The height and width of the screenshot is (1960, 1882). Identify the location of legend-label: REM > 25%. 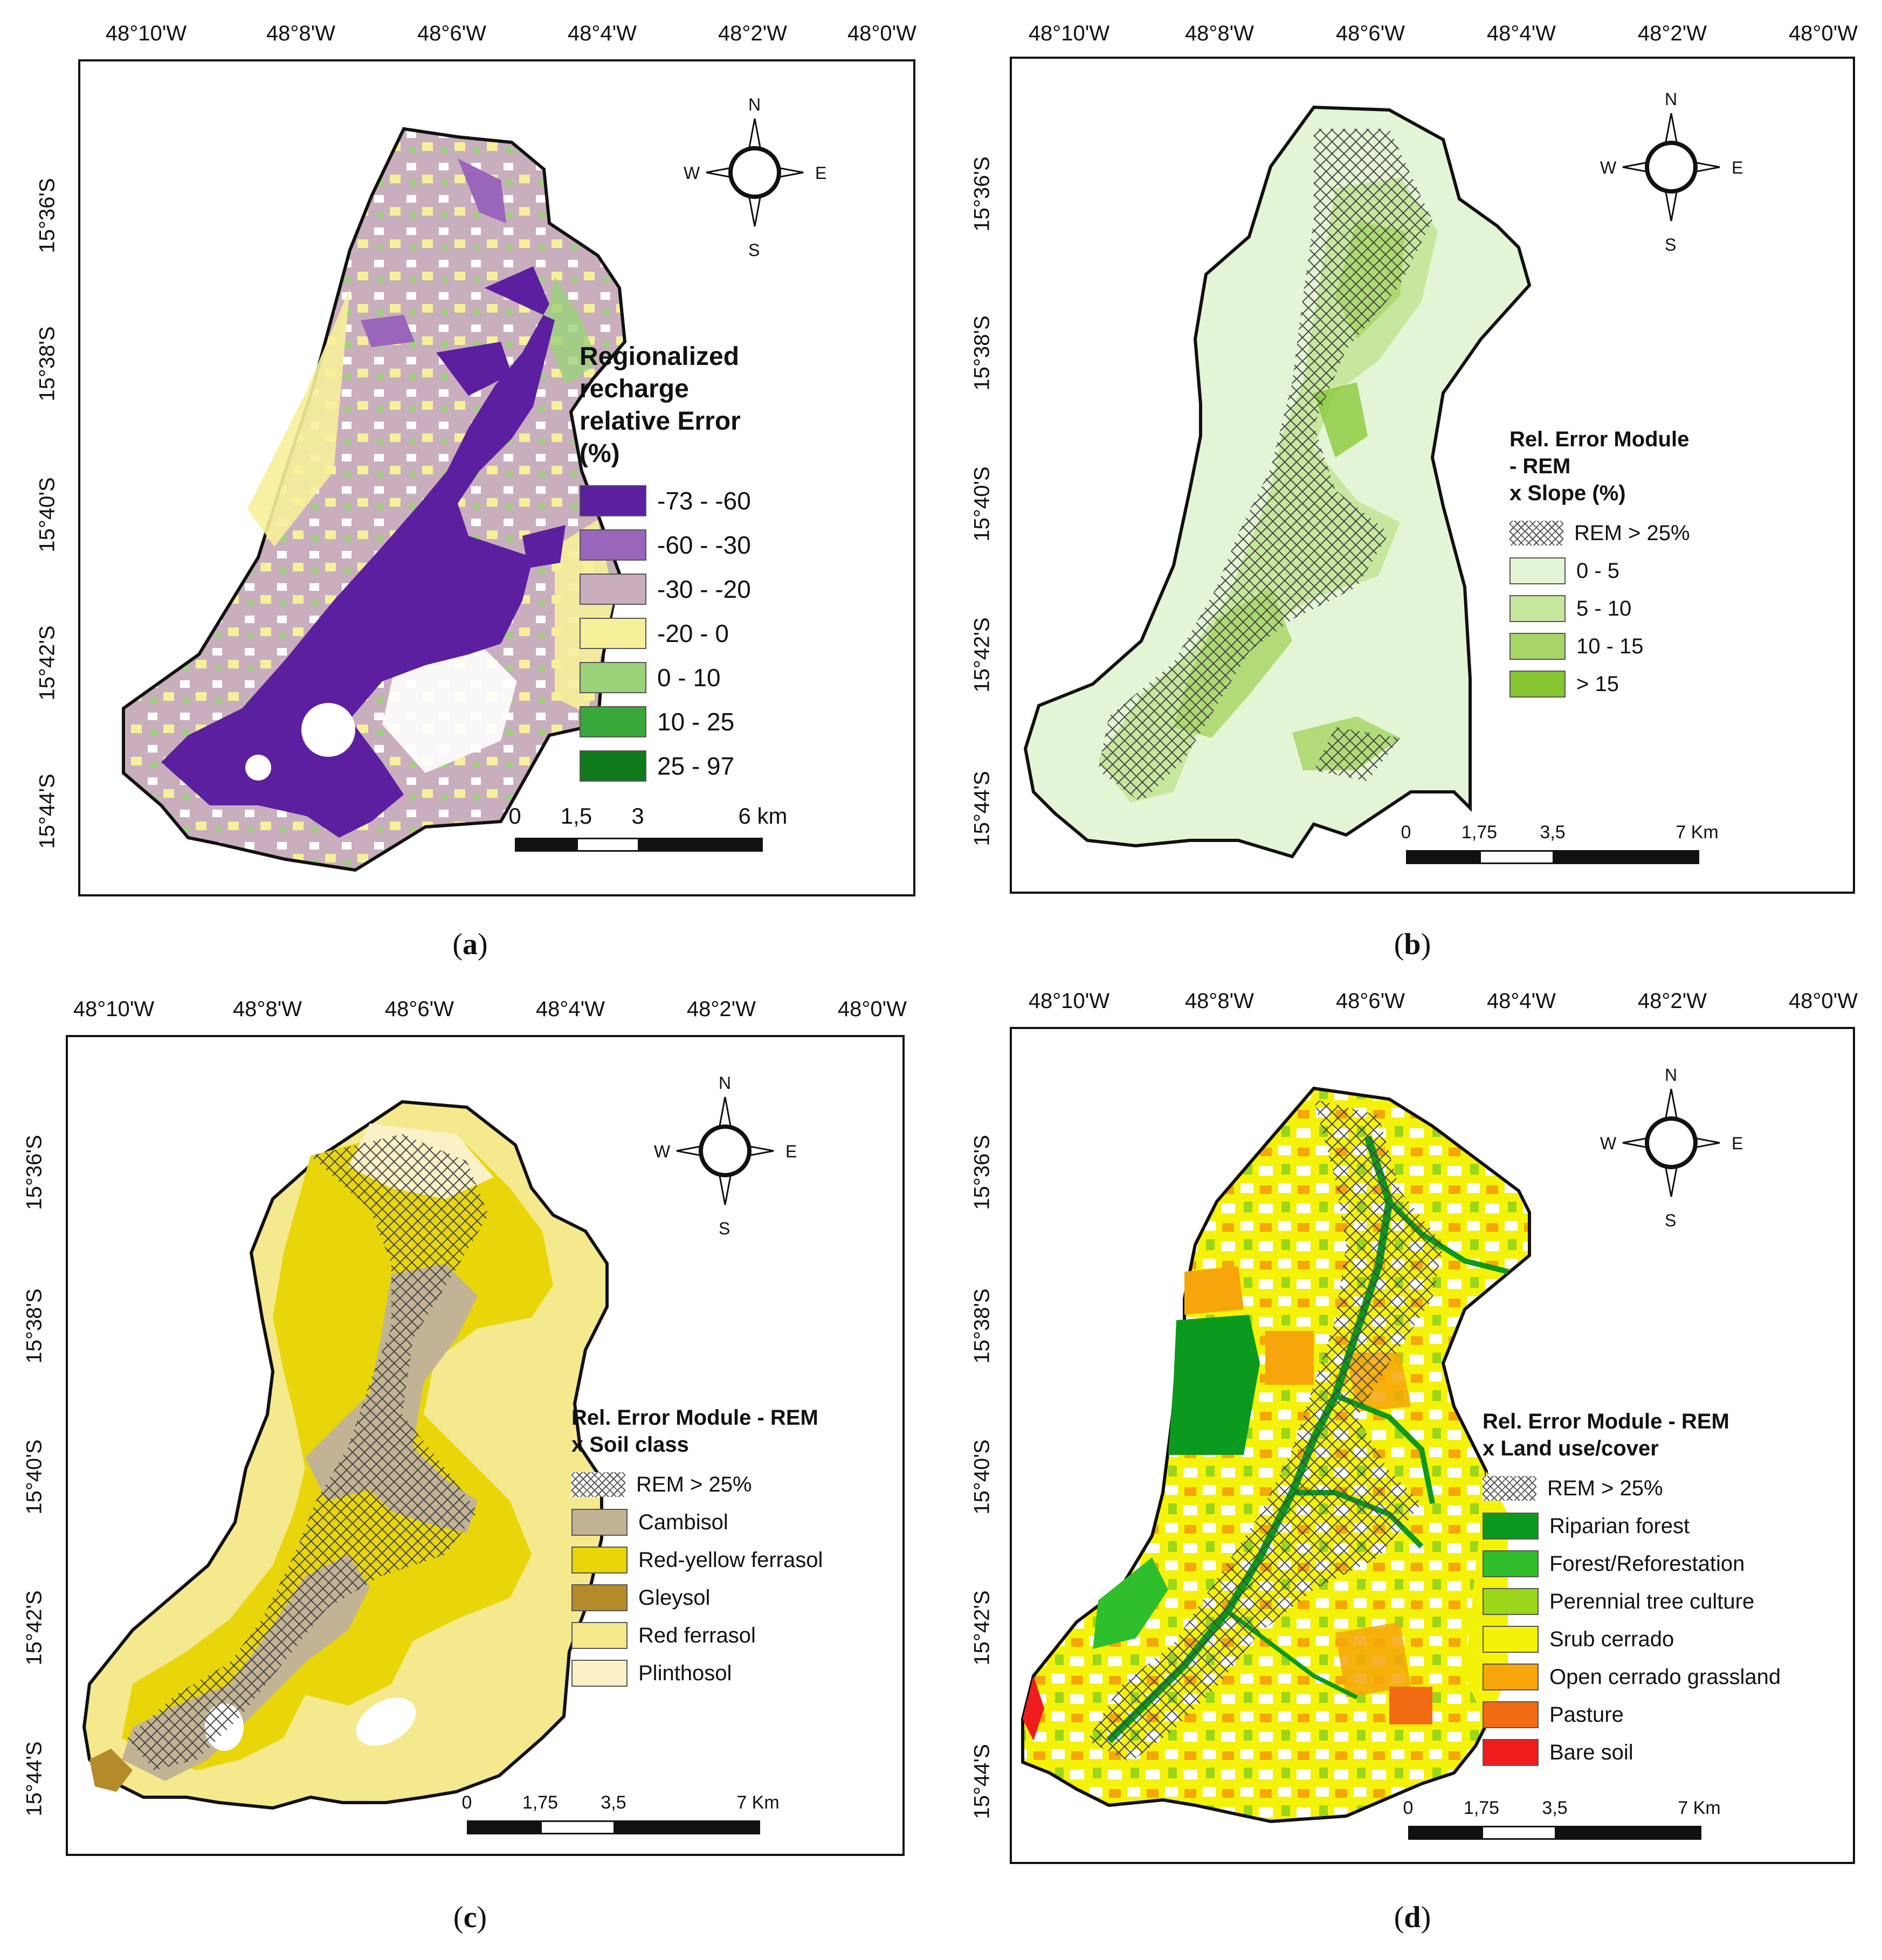
(1632, 533).